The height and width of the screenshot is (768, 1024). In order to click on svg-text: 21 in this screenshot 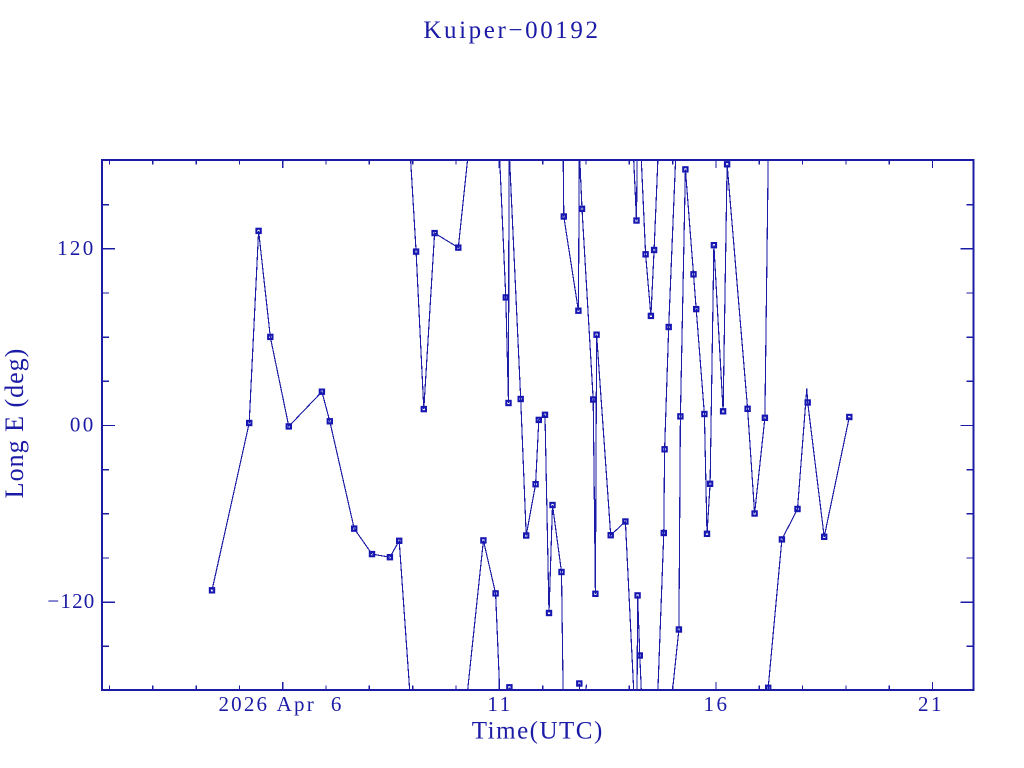, I will do `click(931, 704)`.